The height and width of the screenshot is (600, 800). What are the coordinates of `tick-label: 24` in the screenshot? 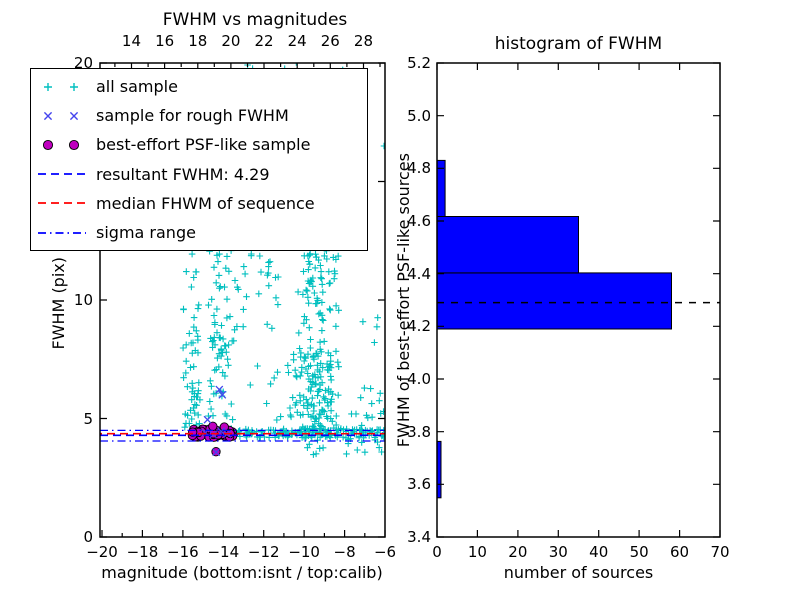 It's located at (297, 41).